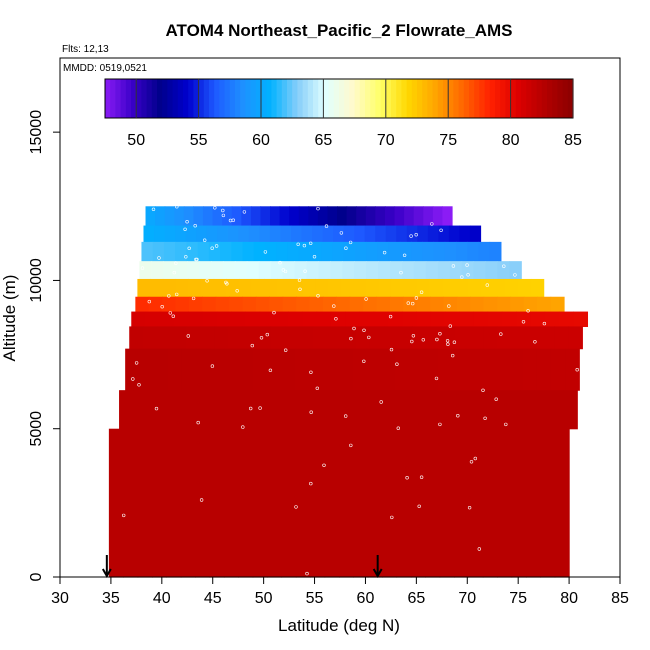  Describe the element at coordinates (339, 625) in the screenshot. I see `x-axis-label: Latitude (deg N)` at that location.